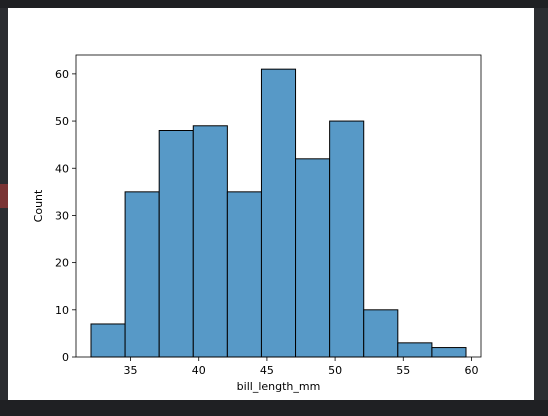  What do you see at coordinates (131, 370) in the screenshot?
I see `x-tick-label: 35` at bounding box center [131, 370].